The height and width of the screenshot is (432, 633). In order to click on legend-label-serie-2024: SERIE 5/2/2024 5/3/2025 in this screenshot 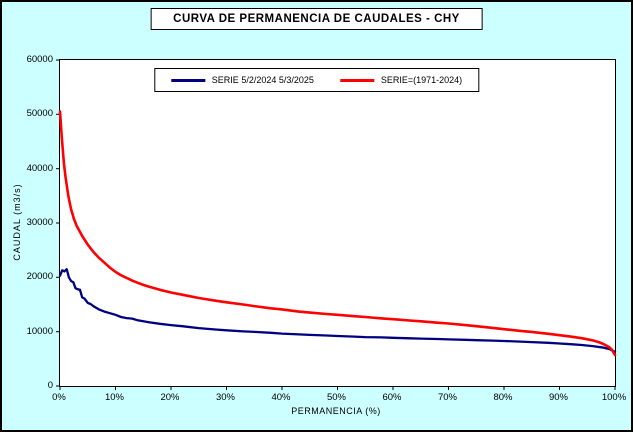, I will do `click(262, 80)`.